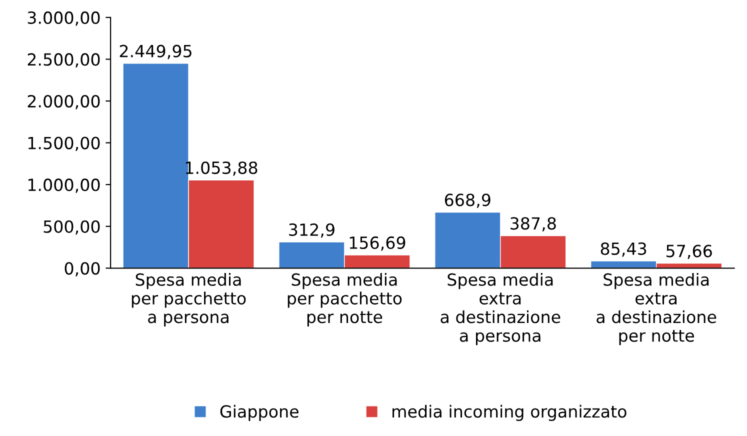  Describe the element at coordinates (378, 243) in the screenshot. I see `data-label: 156,69` at that location.